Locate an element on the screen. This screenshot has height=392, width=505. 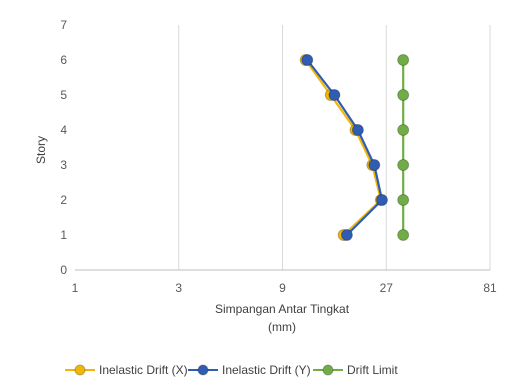
y-tick-label: 6 is located at coordinates (63, 60).